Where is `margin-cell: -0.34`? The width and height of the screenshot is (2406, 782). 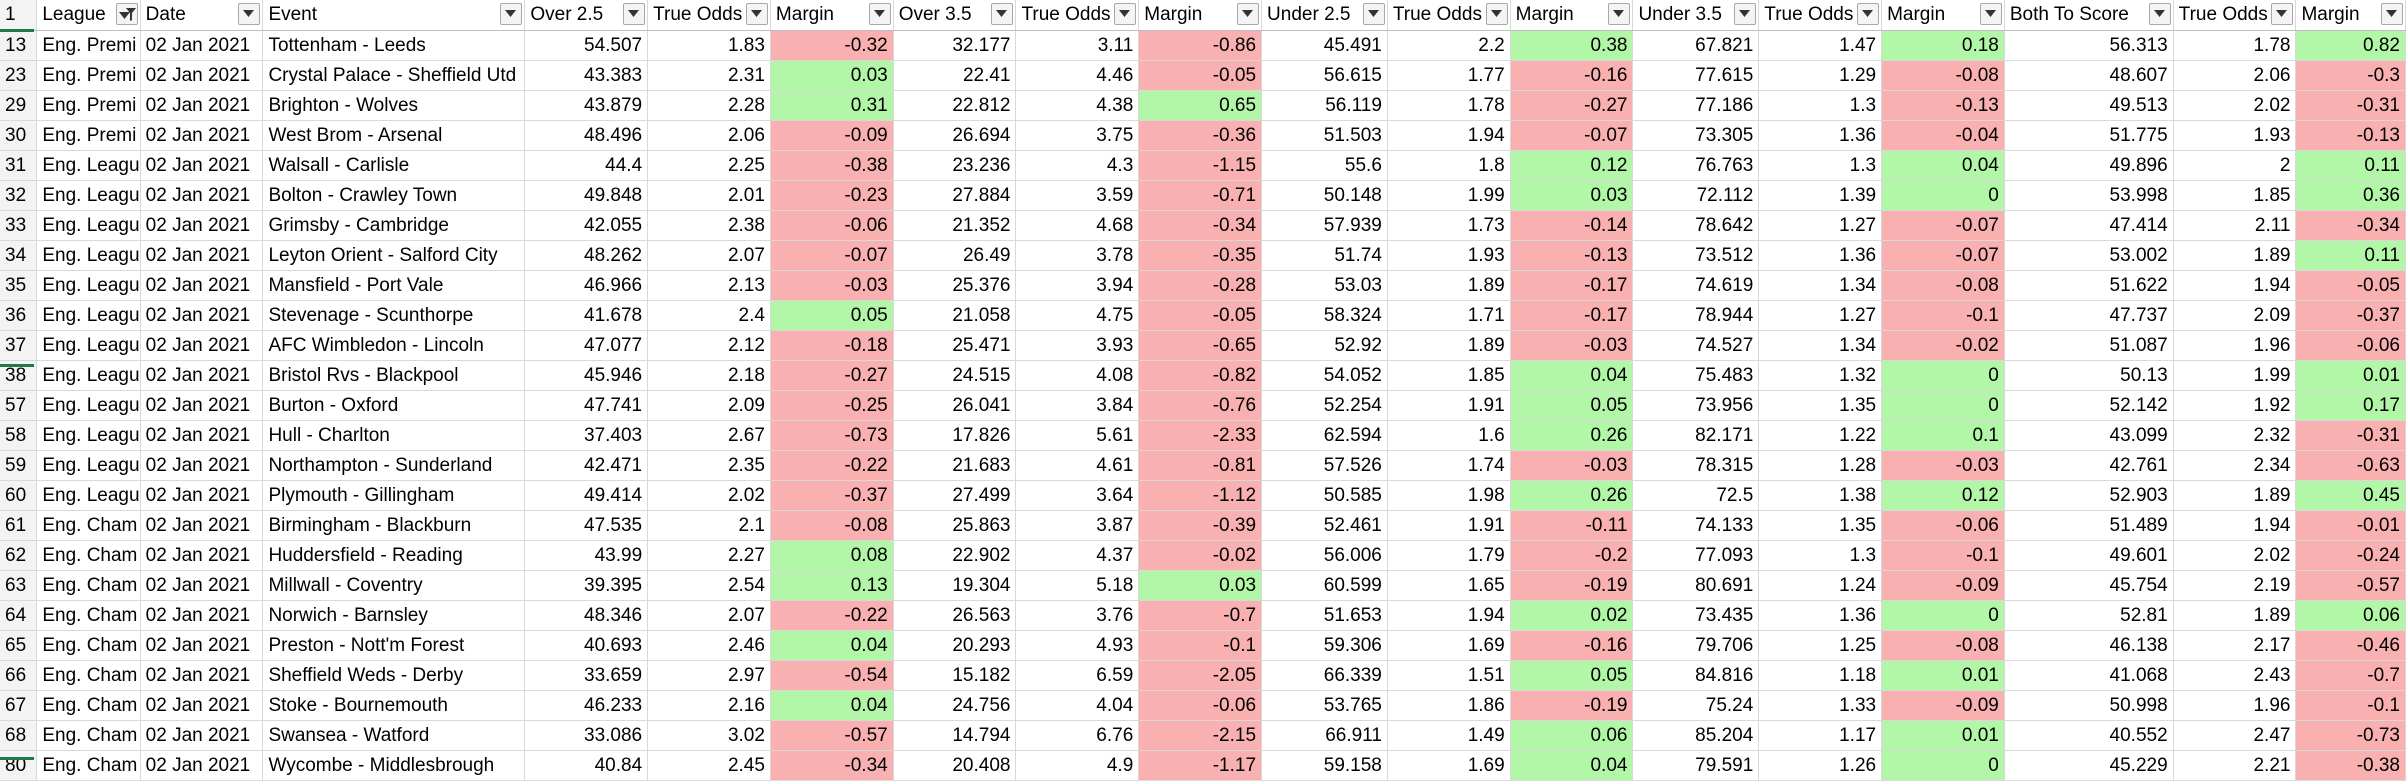 margin-cell: -0.34 is located at coordinates (1200, 225).